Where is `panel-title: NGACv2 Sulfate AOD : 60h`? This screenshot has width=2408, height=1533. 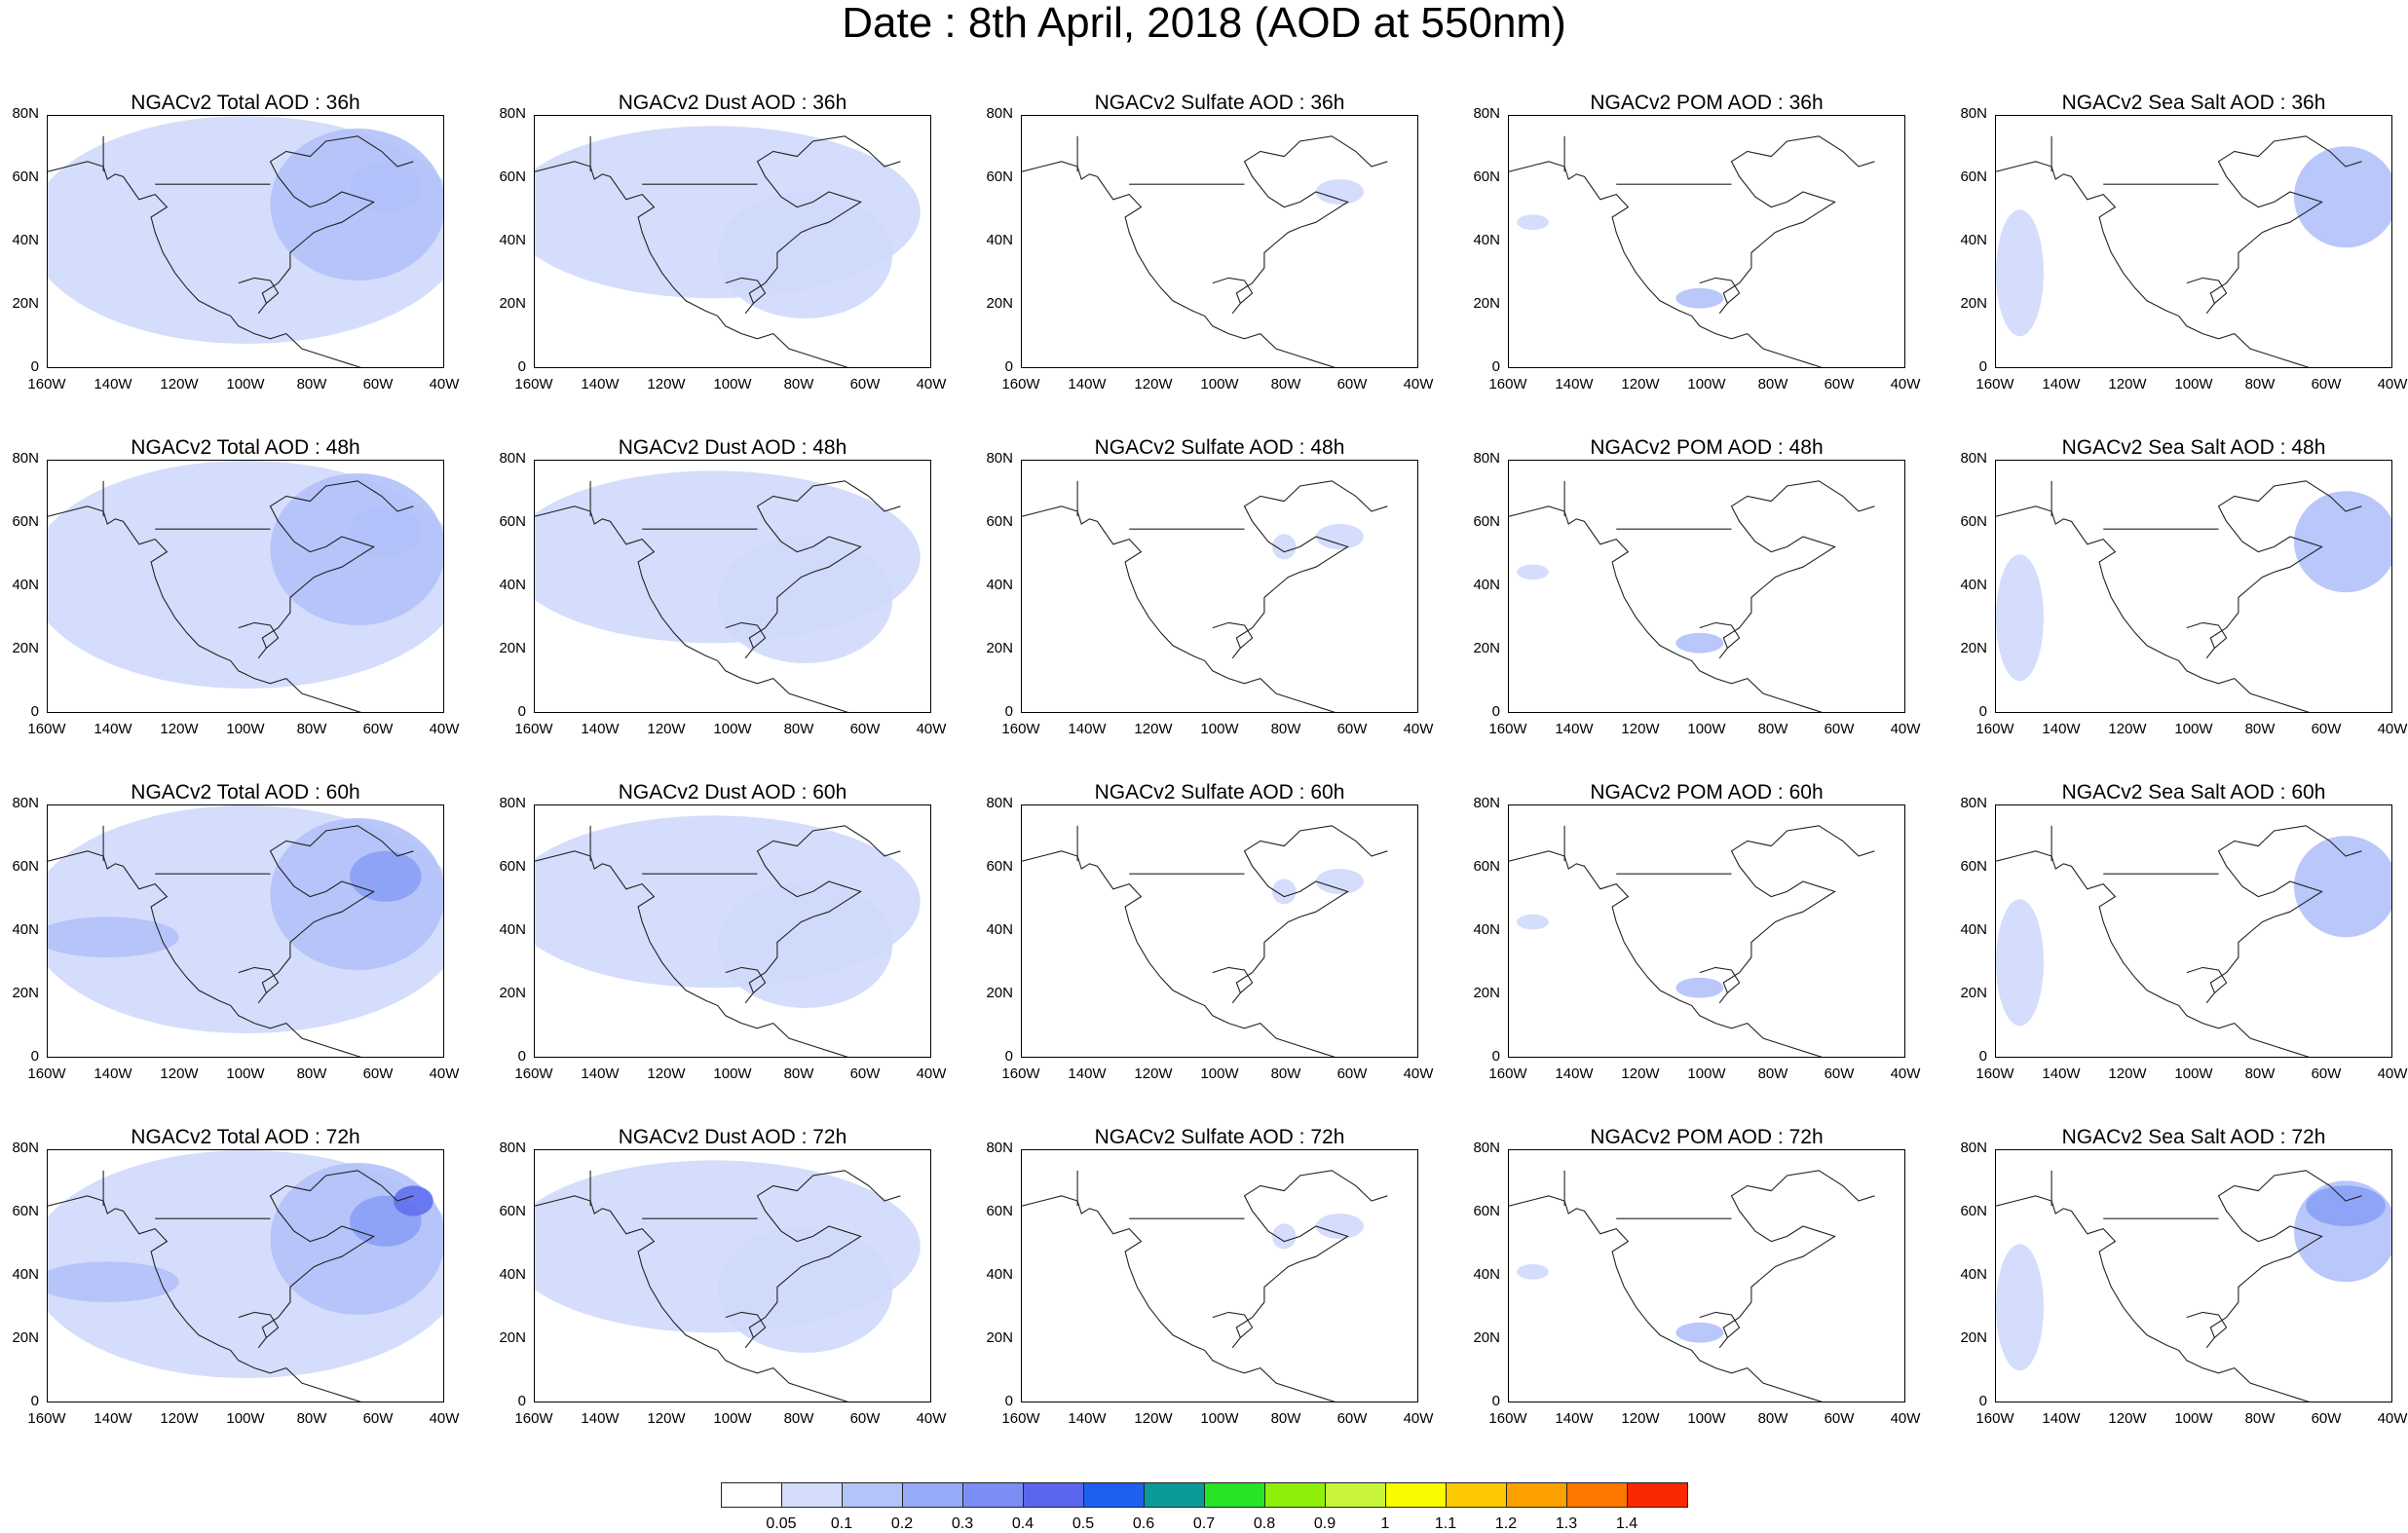 panel-title: NGACv2 Sulfate AOD : 60h is located at coordinates (1219, 792).